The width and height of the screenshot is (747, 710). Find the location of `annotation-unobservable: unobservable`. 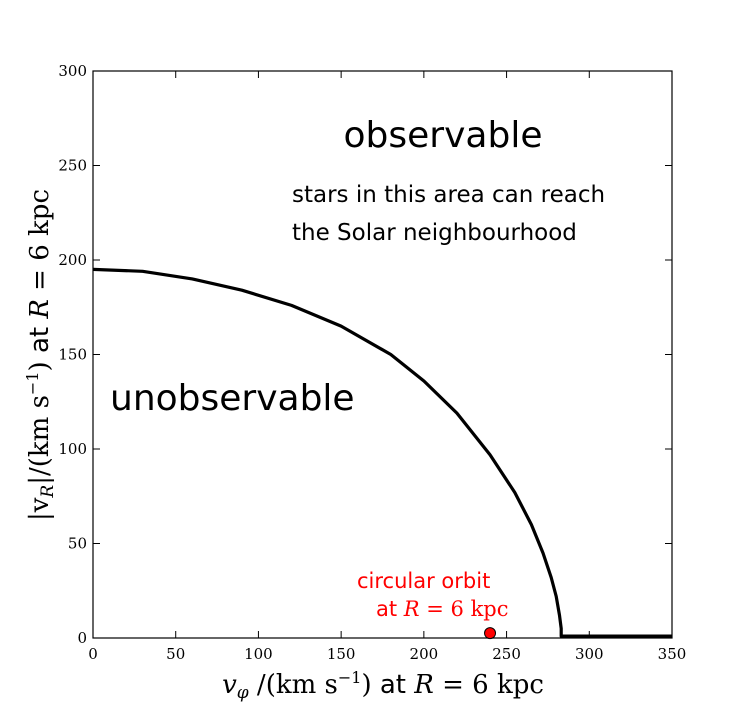

annotation-unobservable: unobservable is located at coordinates (232, 398).